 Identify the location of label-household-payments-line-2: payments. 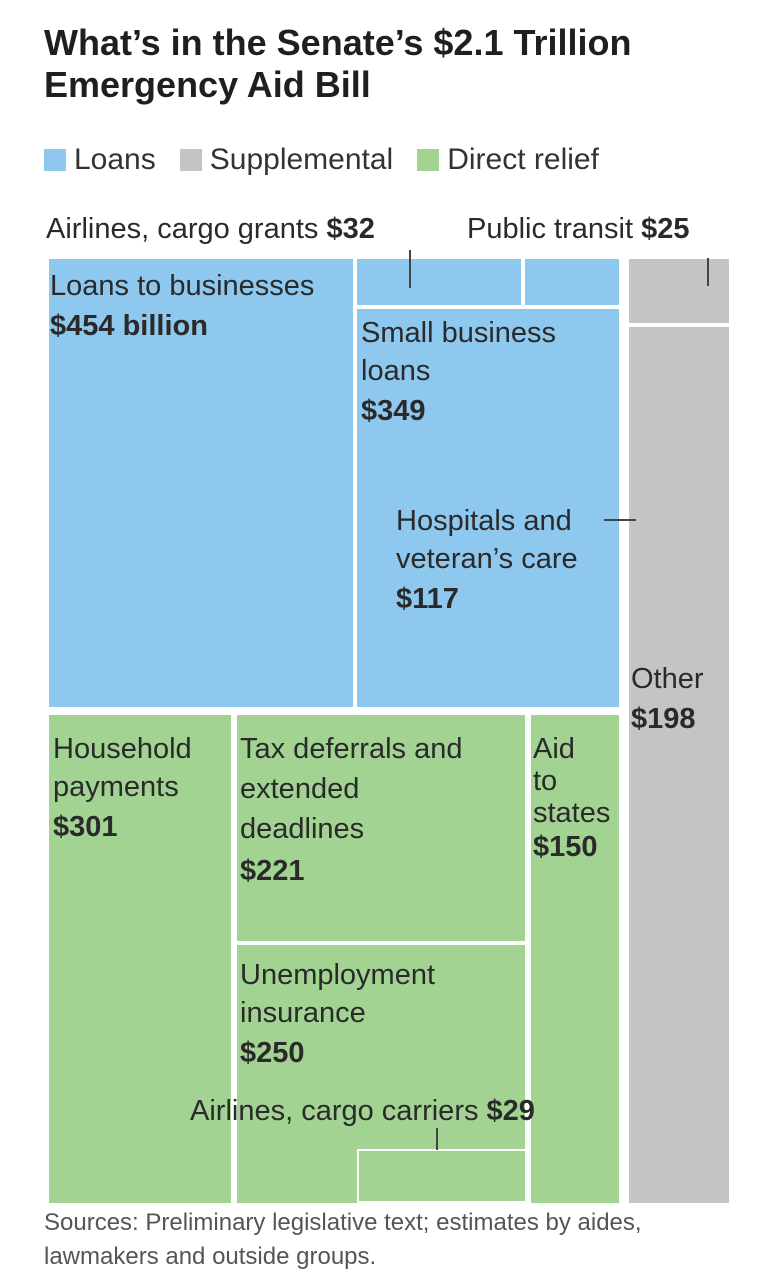
(116, 787).